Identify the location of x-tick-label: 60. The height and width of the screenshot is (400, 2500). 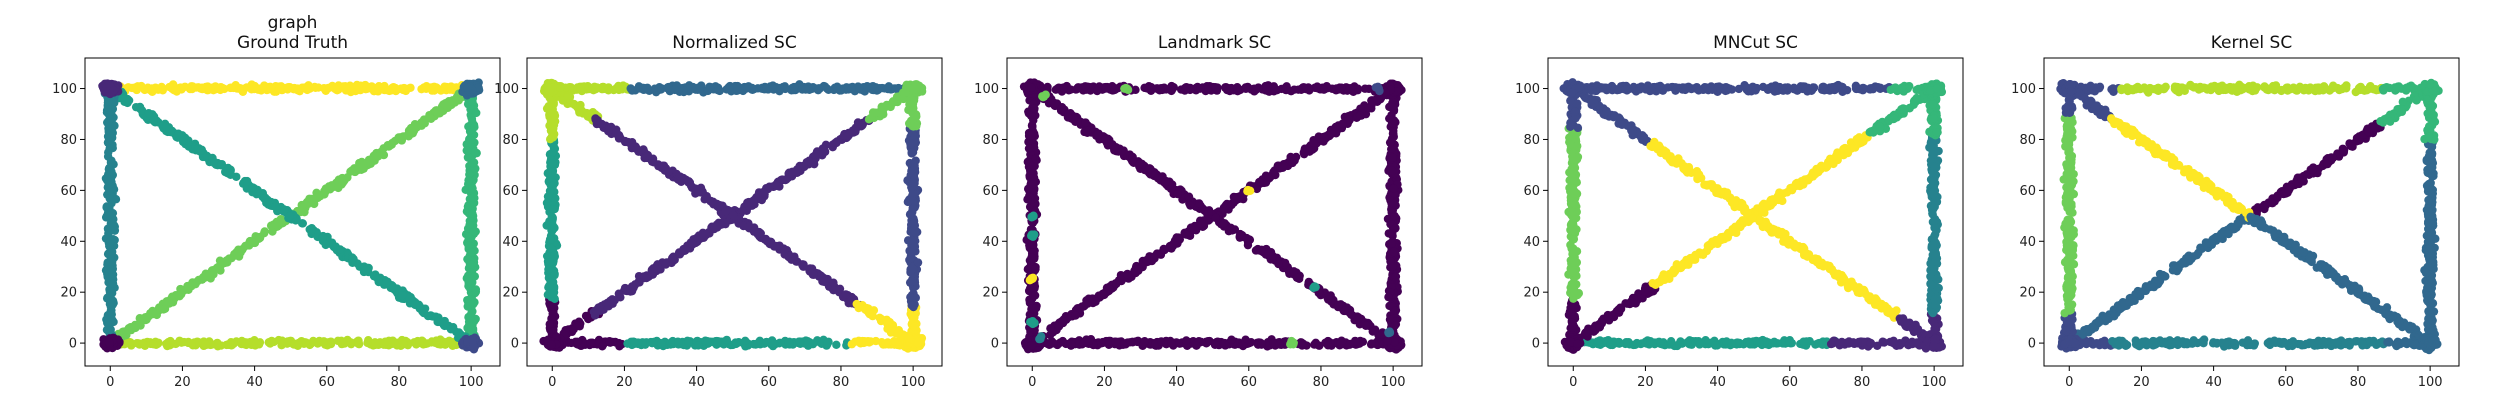
(327, 382).